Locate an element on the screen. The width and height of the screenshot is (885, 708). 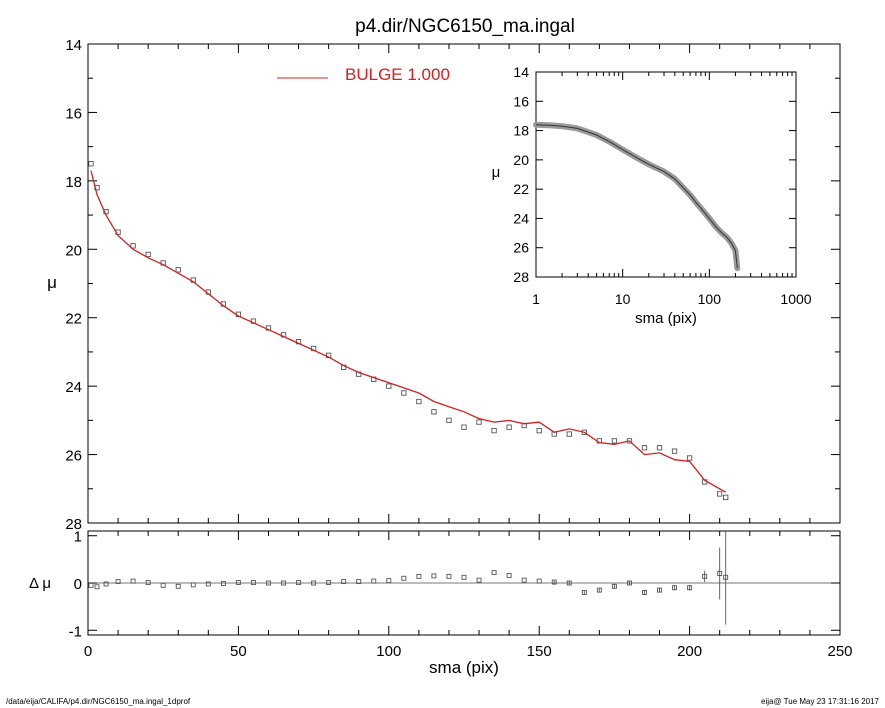
inset-profile-line is located at coordinates (636, 196).